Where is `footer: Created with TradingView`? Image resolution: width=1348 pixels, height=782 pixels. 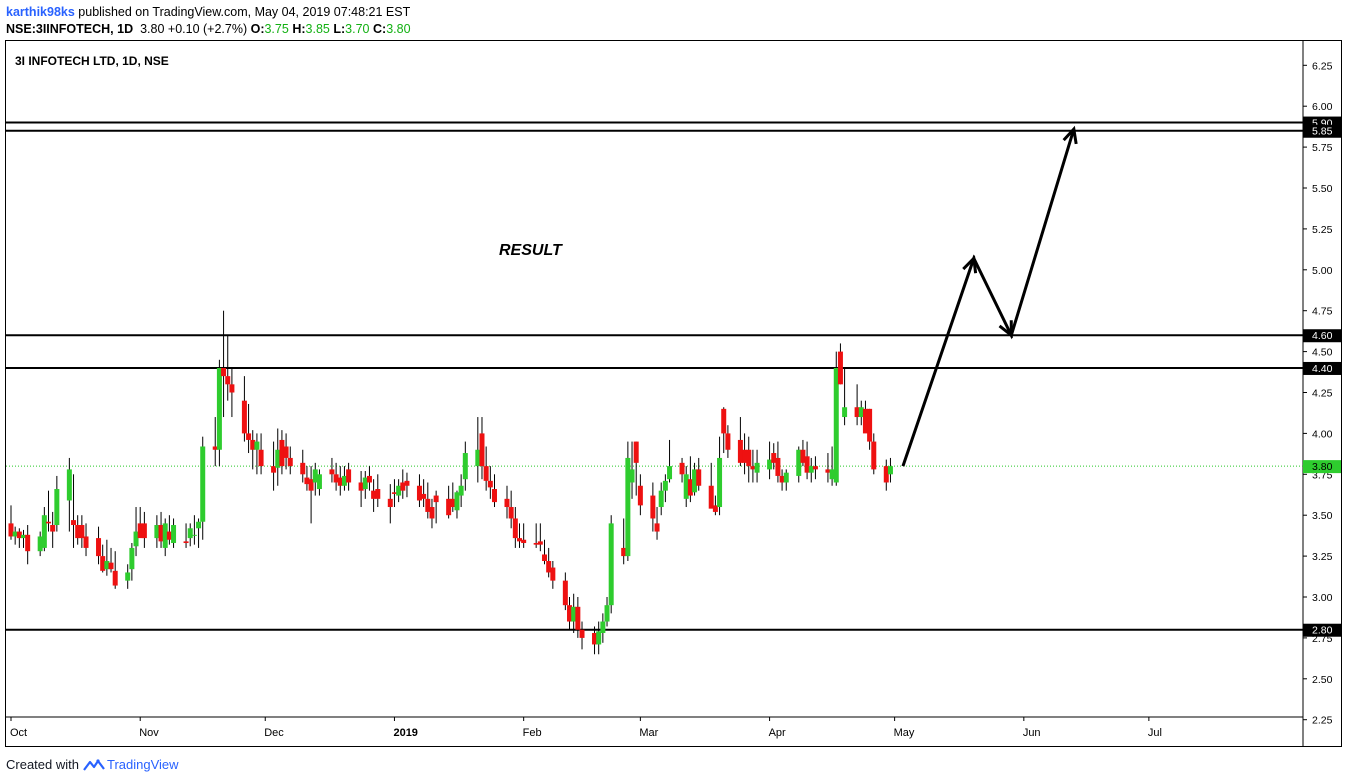 footer: Created with TradingView is located at coordinates (92, 766).